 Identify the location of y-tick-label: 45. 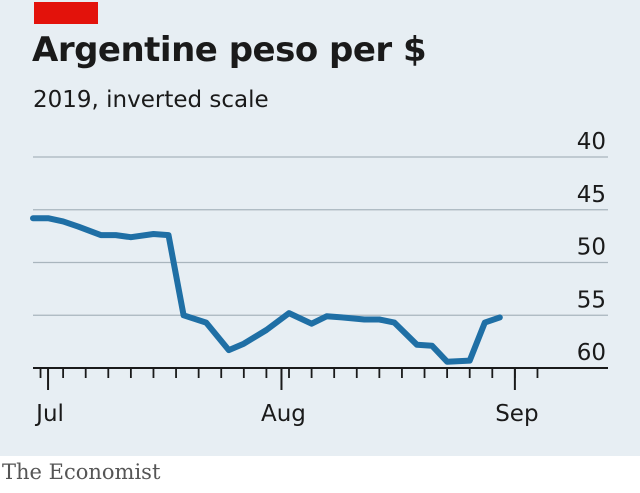
(591, 195).